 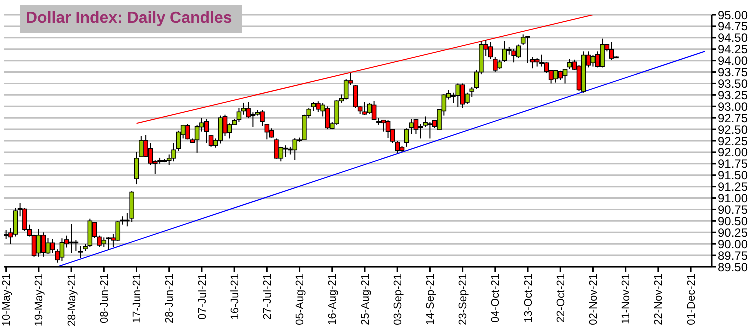 What do you see at coordinates (626, 299) in the screenshot?
I see `x-tick-label: 11-Nov-21` at bounding box center [626, 299].